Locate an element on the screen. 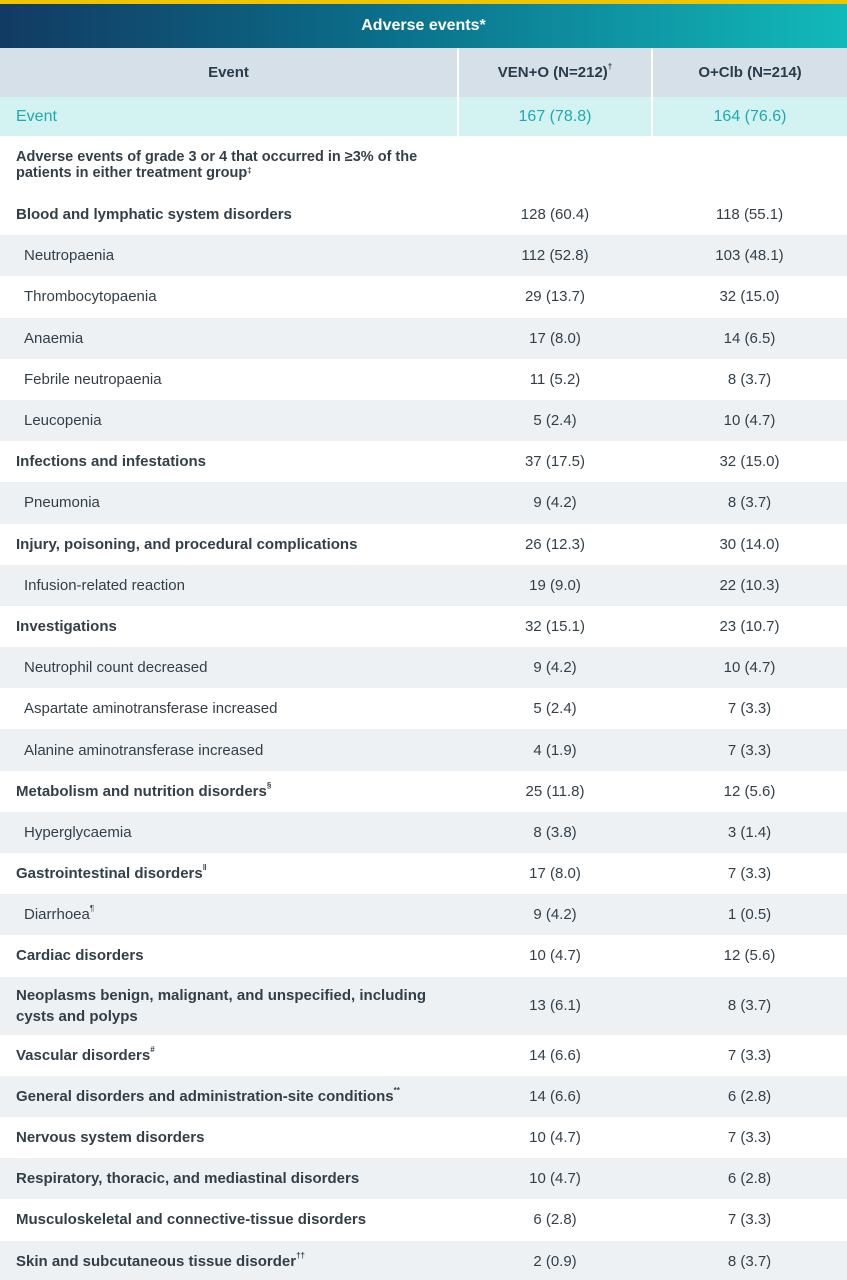 The height and width of the screenshot is (1280, 847). row-event-label: Neutrophil count decreased is located at coordinates (229, 668).